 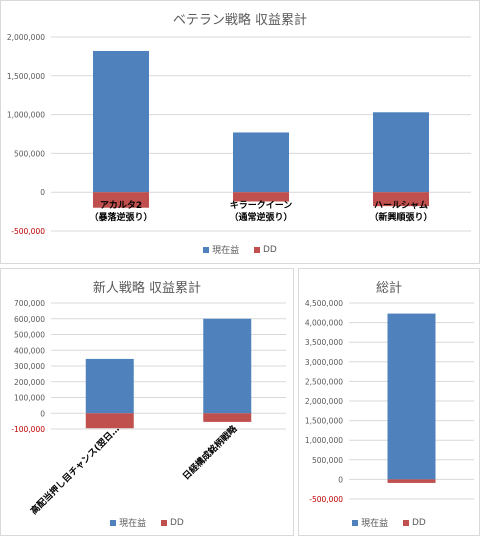 I want to click on total-chart-title: 総計, so click(x=388, y=288).